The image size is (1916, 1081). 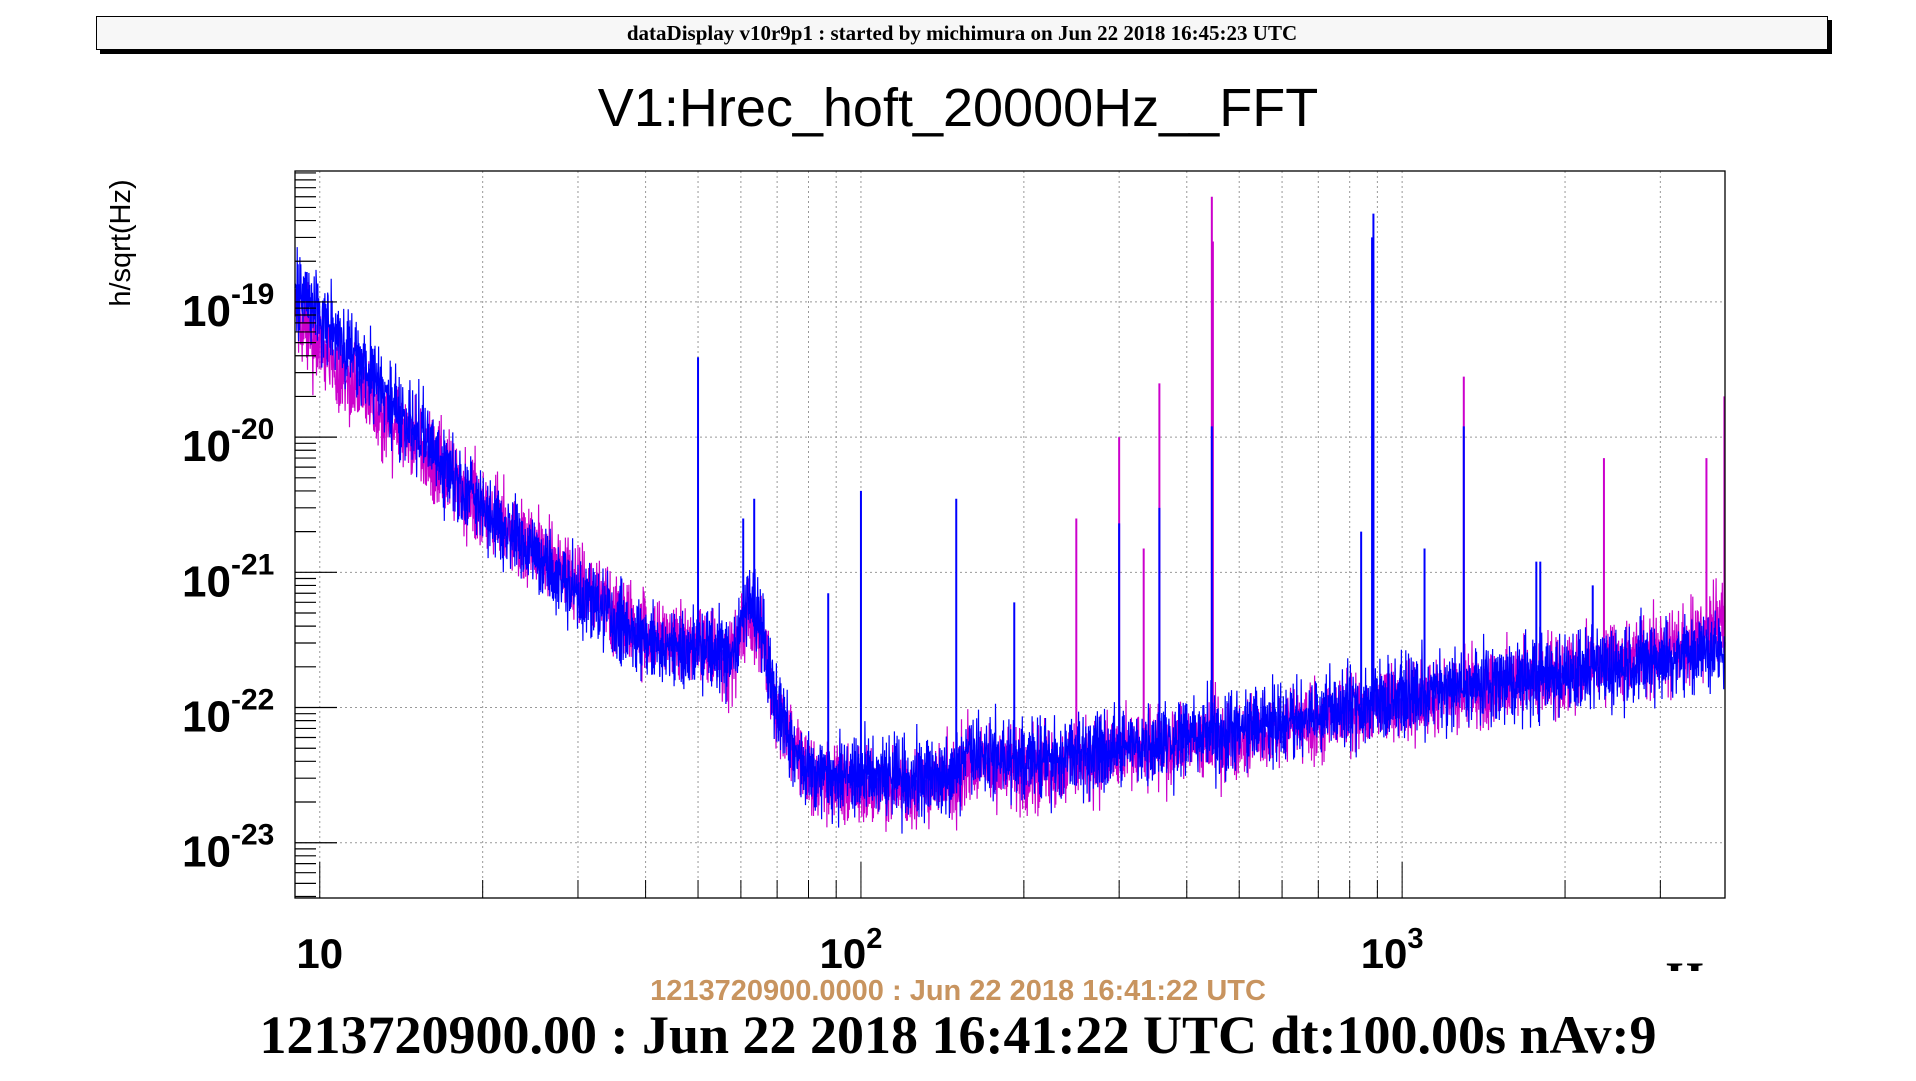 I want to click on y-tick-labels: 10-19 10-20 10-21 10-22 10-23, so click(x=228, y=577).